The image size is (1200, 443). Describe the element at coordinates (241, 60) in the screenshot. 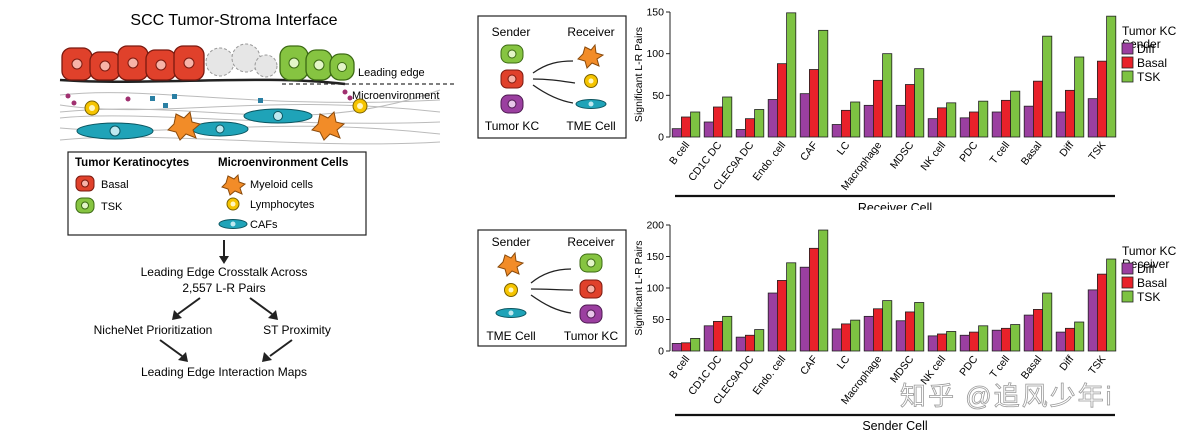

I see `dying-cell-layer` at that location.